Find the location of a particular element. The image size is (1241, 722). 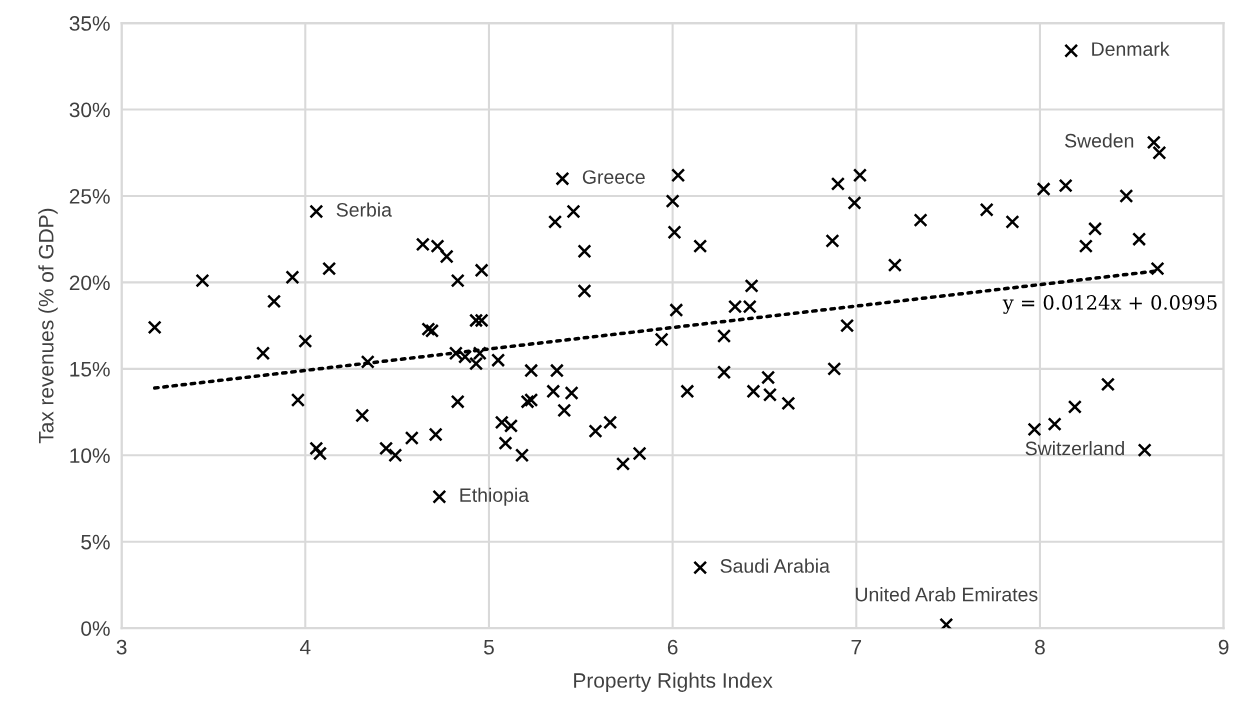

annotation: Saudi Arabia is located at coordinates (775, 565).